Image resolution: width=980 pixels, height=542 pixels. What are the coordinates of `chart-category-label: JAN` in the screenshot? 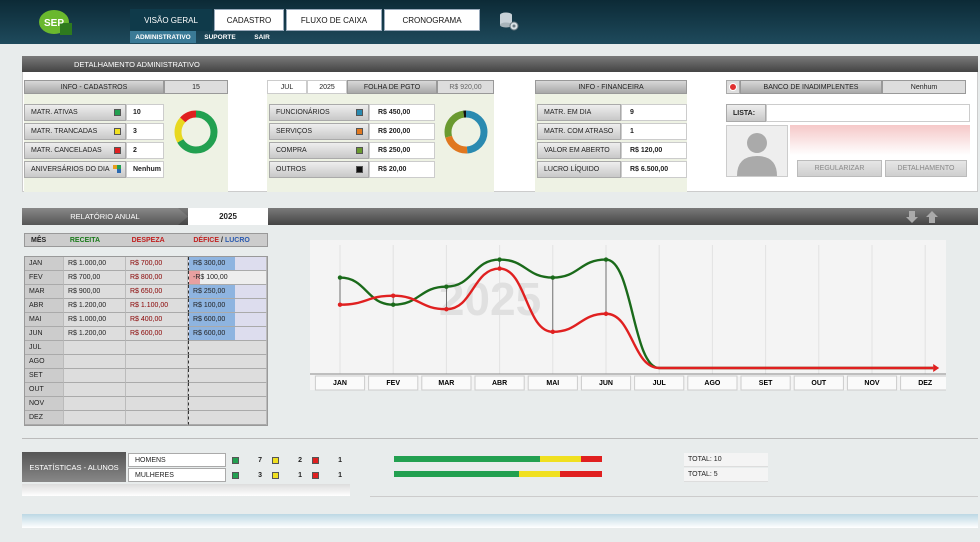 It's located at (340, 383).